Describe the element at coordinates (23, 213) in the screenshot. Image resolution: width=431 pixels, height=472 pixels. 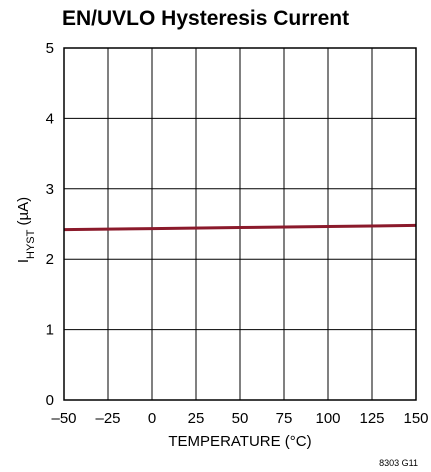
I see `y-axis-label-tail: (µA)` at that location.